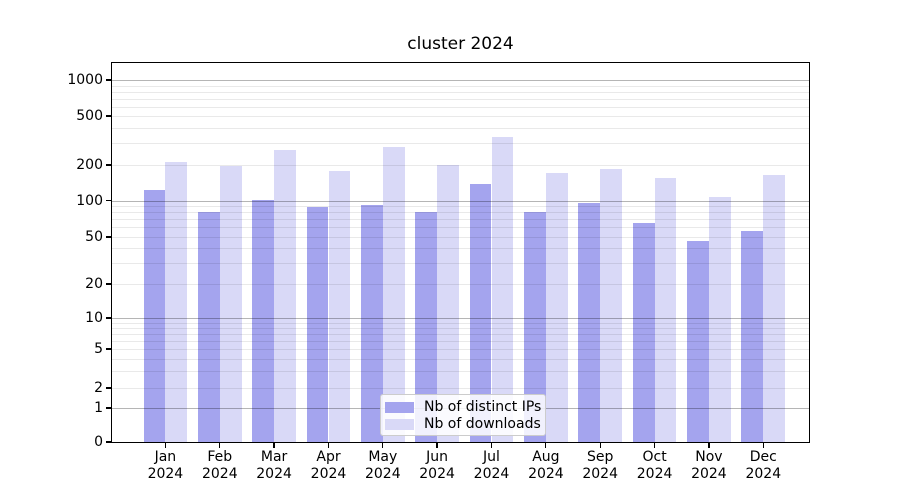 The height and width of the screenshot is (500, 900). I want to click on x-tick-label: Jul 2024, so click(492, 466).